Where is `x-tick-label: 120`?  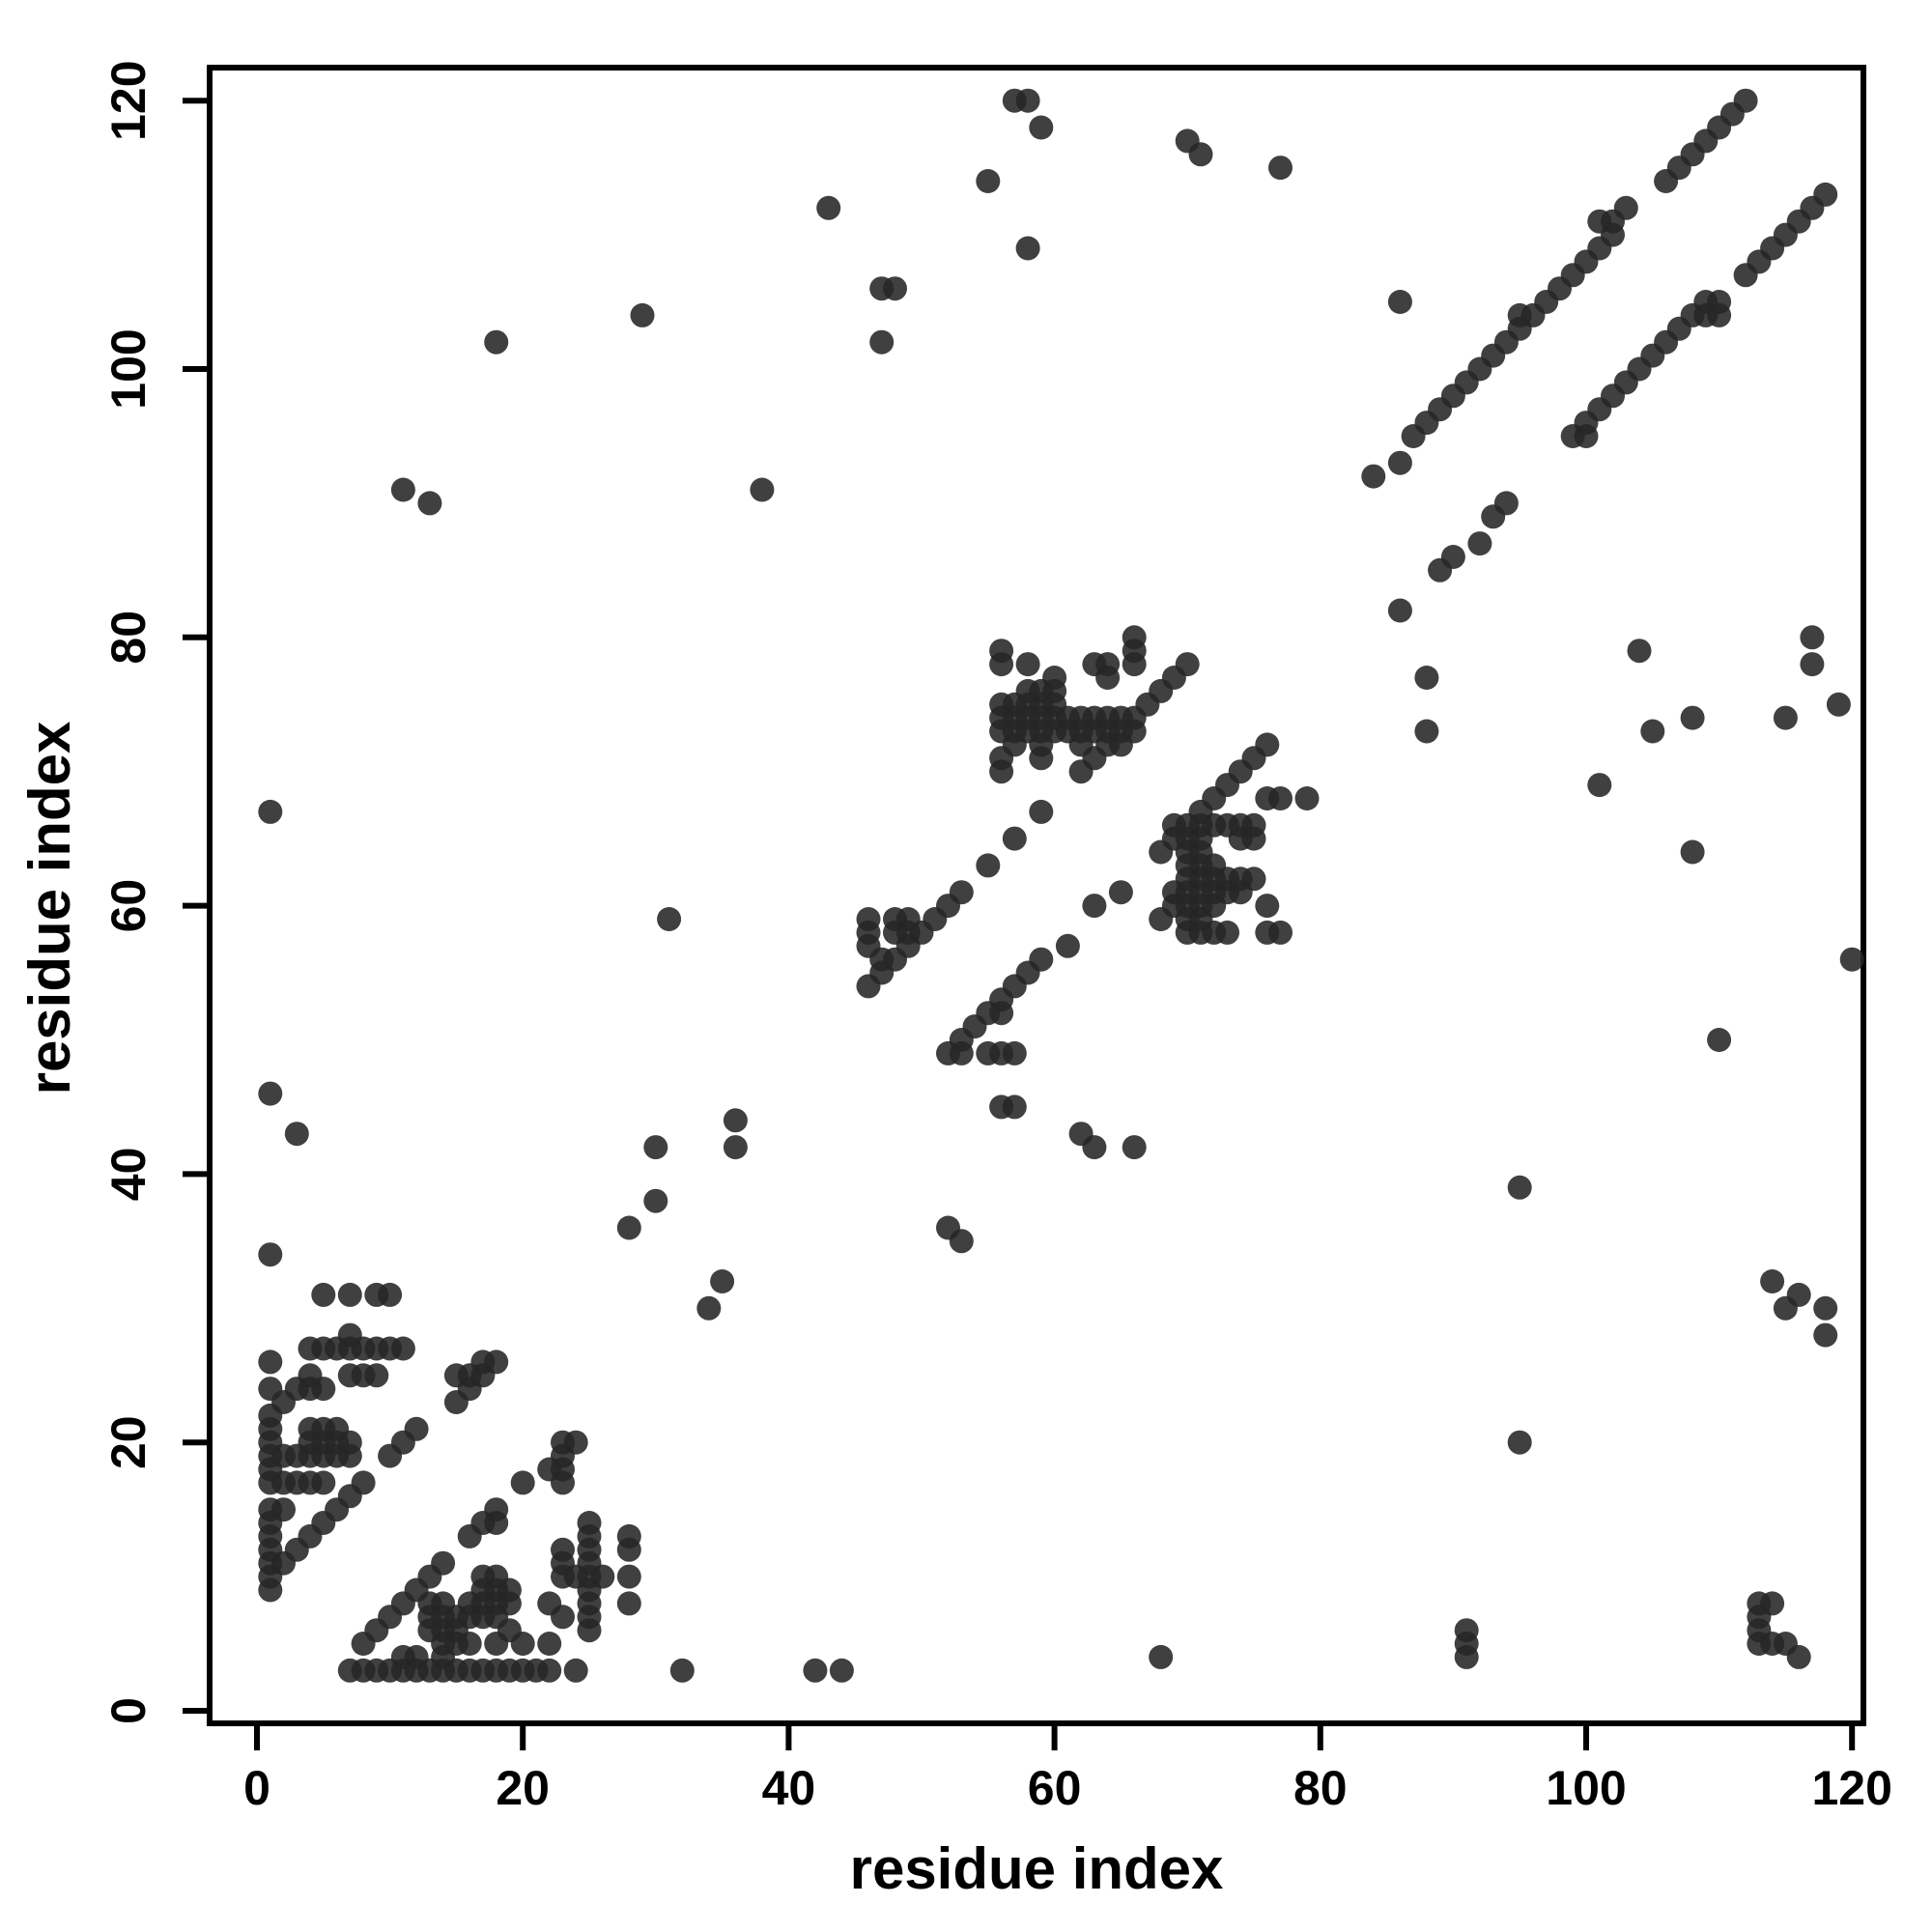 x-tick-label: 120 is located at coordinates (1851, 1788).